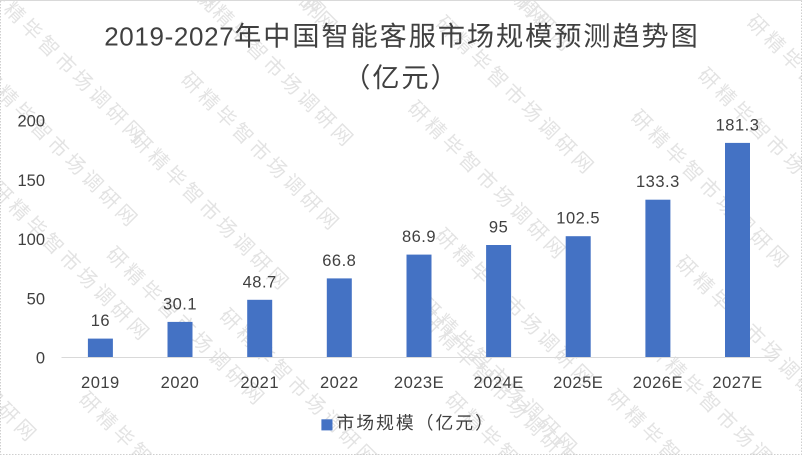 This screenshot has height=460, width=802. I want to click on svg-text: 2019-2027, so click(169, 37).